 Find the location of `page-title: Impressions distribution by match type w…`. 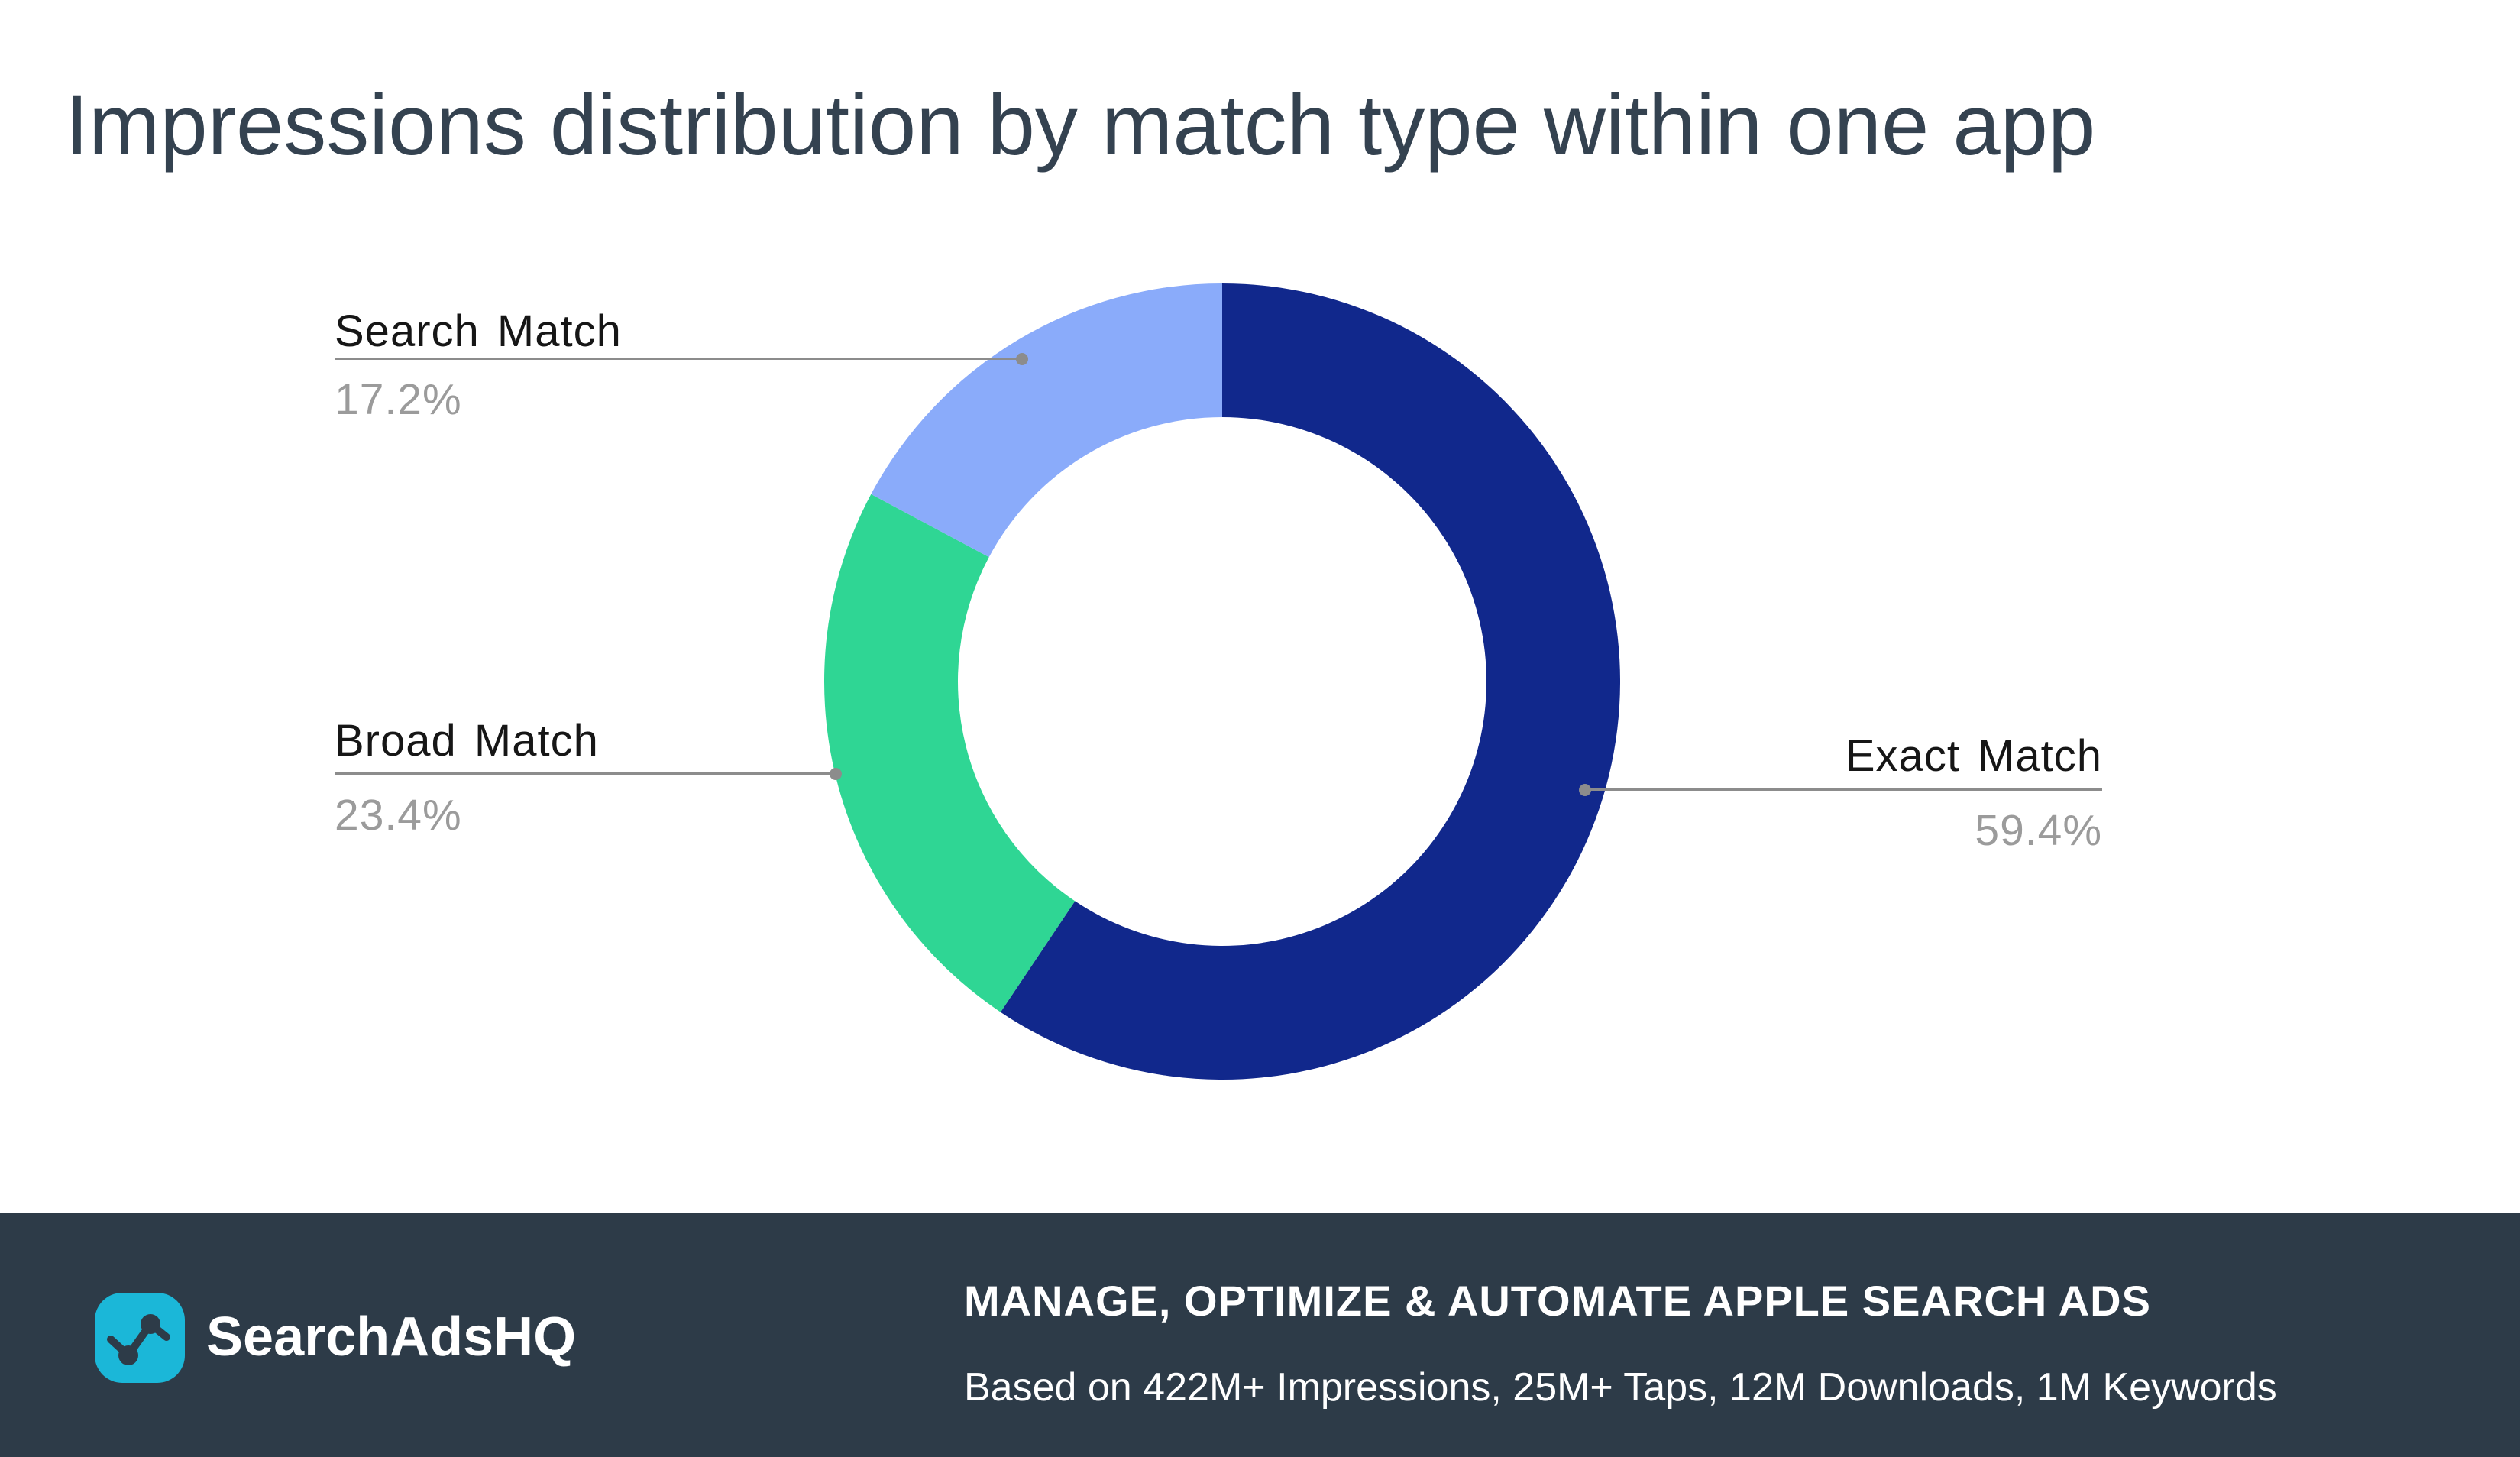

page-title: Impressions distribution by match type w… is located at coordinates (1081, 125).